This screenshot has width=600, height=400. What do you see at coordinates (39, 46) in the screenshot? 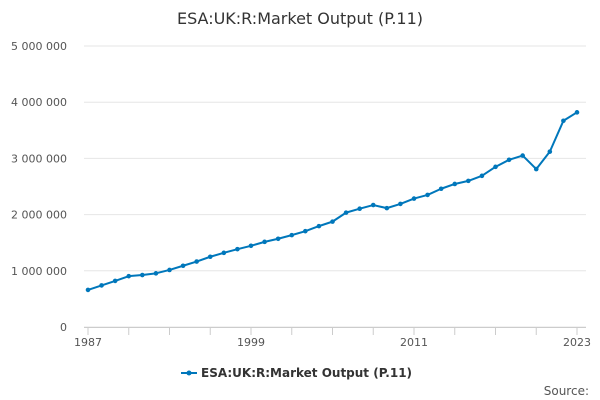
I see `y-tick-label: 5 000 000` at bounding box center [39, 46].